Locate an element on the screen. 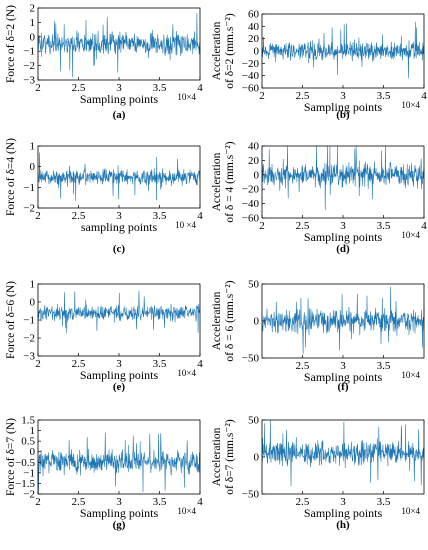 This screenshot has width=428, height=550. panel-caption: (a) is located at coordinates (119, 115).